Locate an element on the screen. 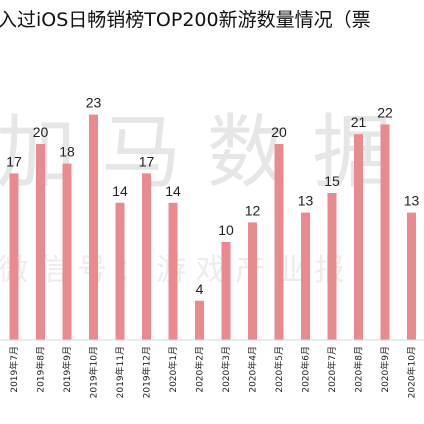 This screenshot has height=424, width=424. bar-2020年4月 is located at coordinates (252, 281).